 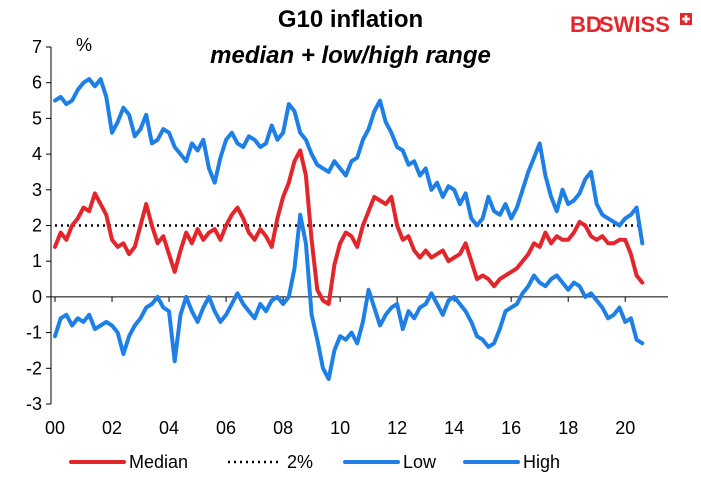 I want to click on y-tick-label: -2, so click(x=34, y=368).